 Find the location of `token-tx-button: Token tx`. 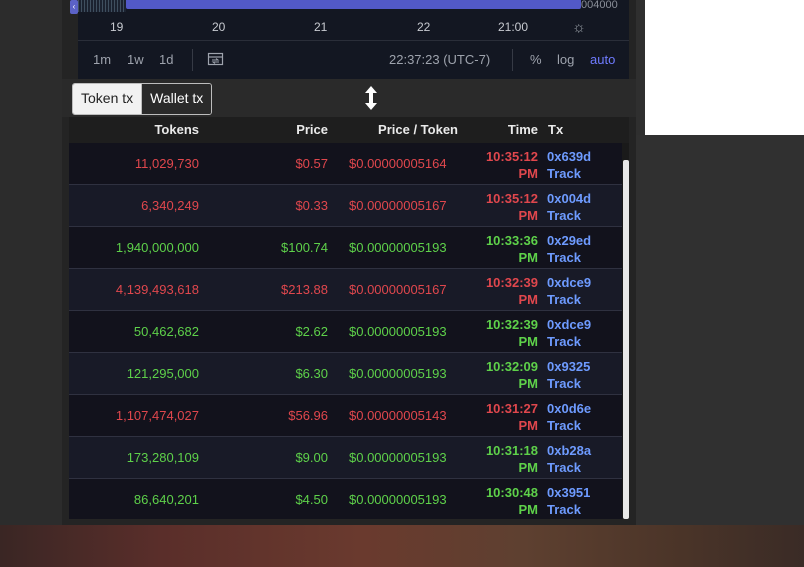

token-tx-button: Token tx is located at coordinates (107, 99).